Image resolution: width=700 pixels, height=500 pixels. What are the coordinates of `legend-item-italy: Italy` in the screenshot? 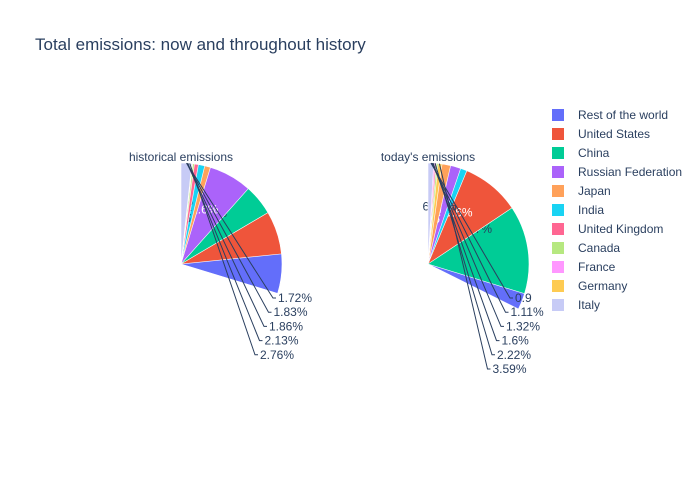 It's located at (589, 305).